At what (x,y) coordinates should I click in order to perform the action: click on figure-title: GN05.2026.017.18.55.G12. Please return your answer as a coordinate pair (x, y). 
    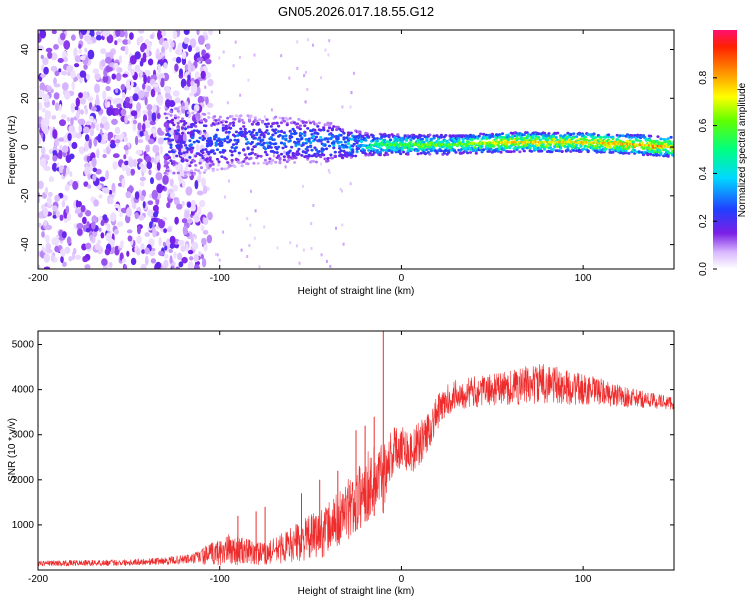
    Looking at the image, I should click on (356, 11).